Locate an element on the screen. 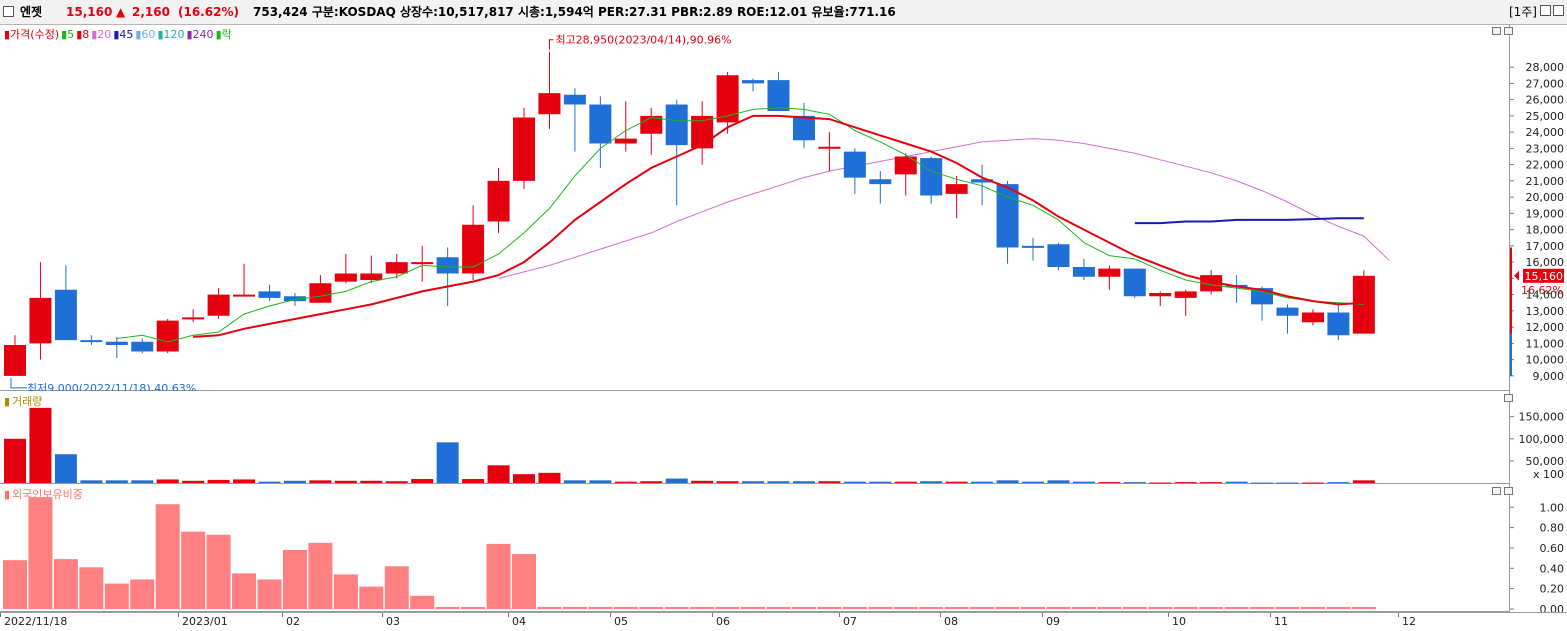 This screenshot has width=1567, height=631. x-axis-label: 02 is located at coordinates (293, 621).